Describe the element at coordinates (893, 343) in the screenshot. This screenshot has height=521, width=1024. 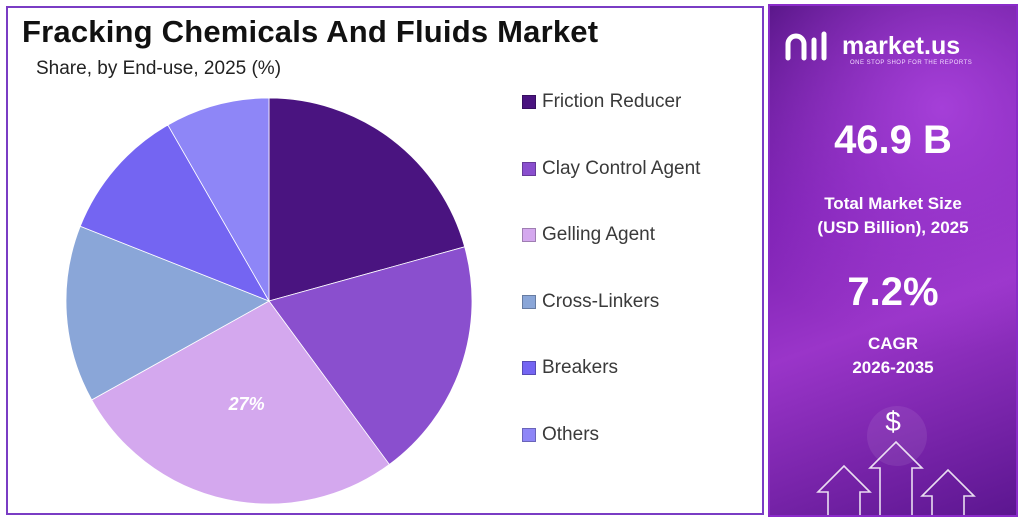
I see `cagr-caption-line1: CAGR` at that location.